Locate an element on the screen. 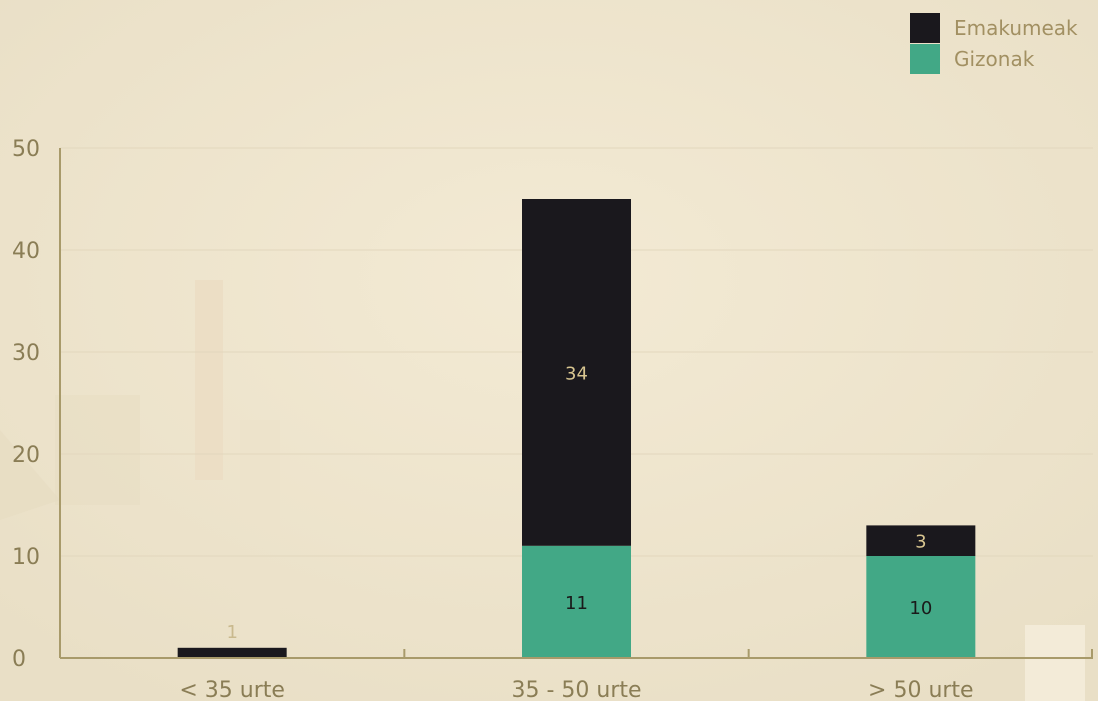 Image resolution: width=1098 pixels, height=701 pixels. legend-label-gizonak: Gizonak is located at coordinates (994, 58).